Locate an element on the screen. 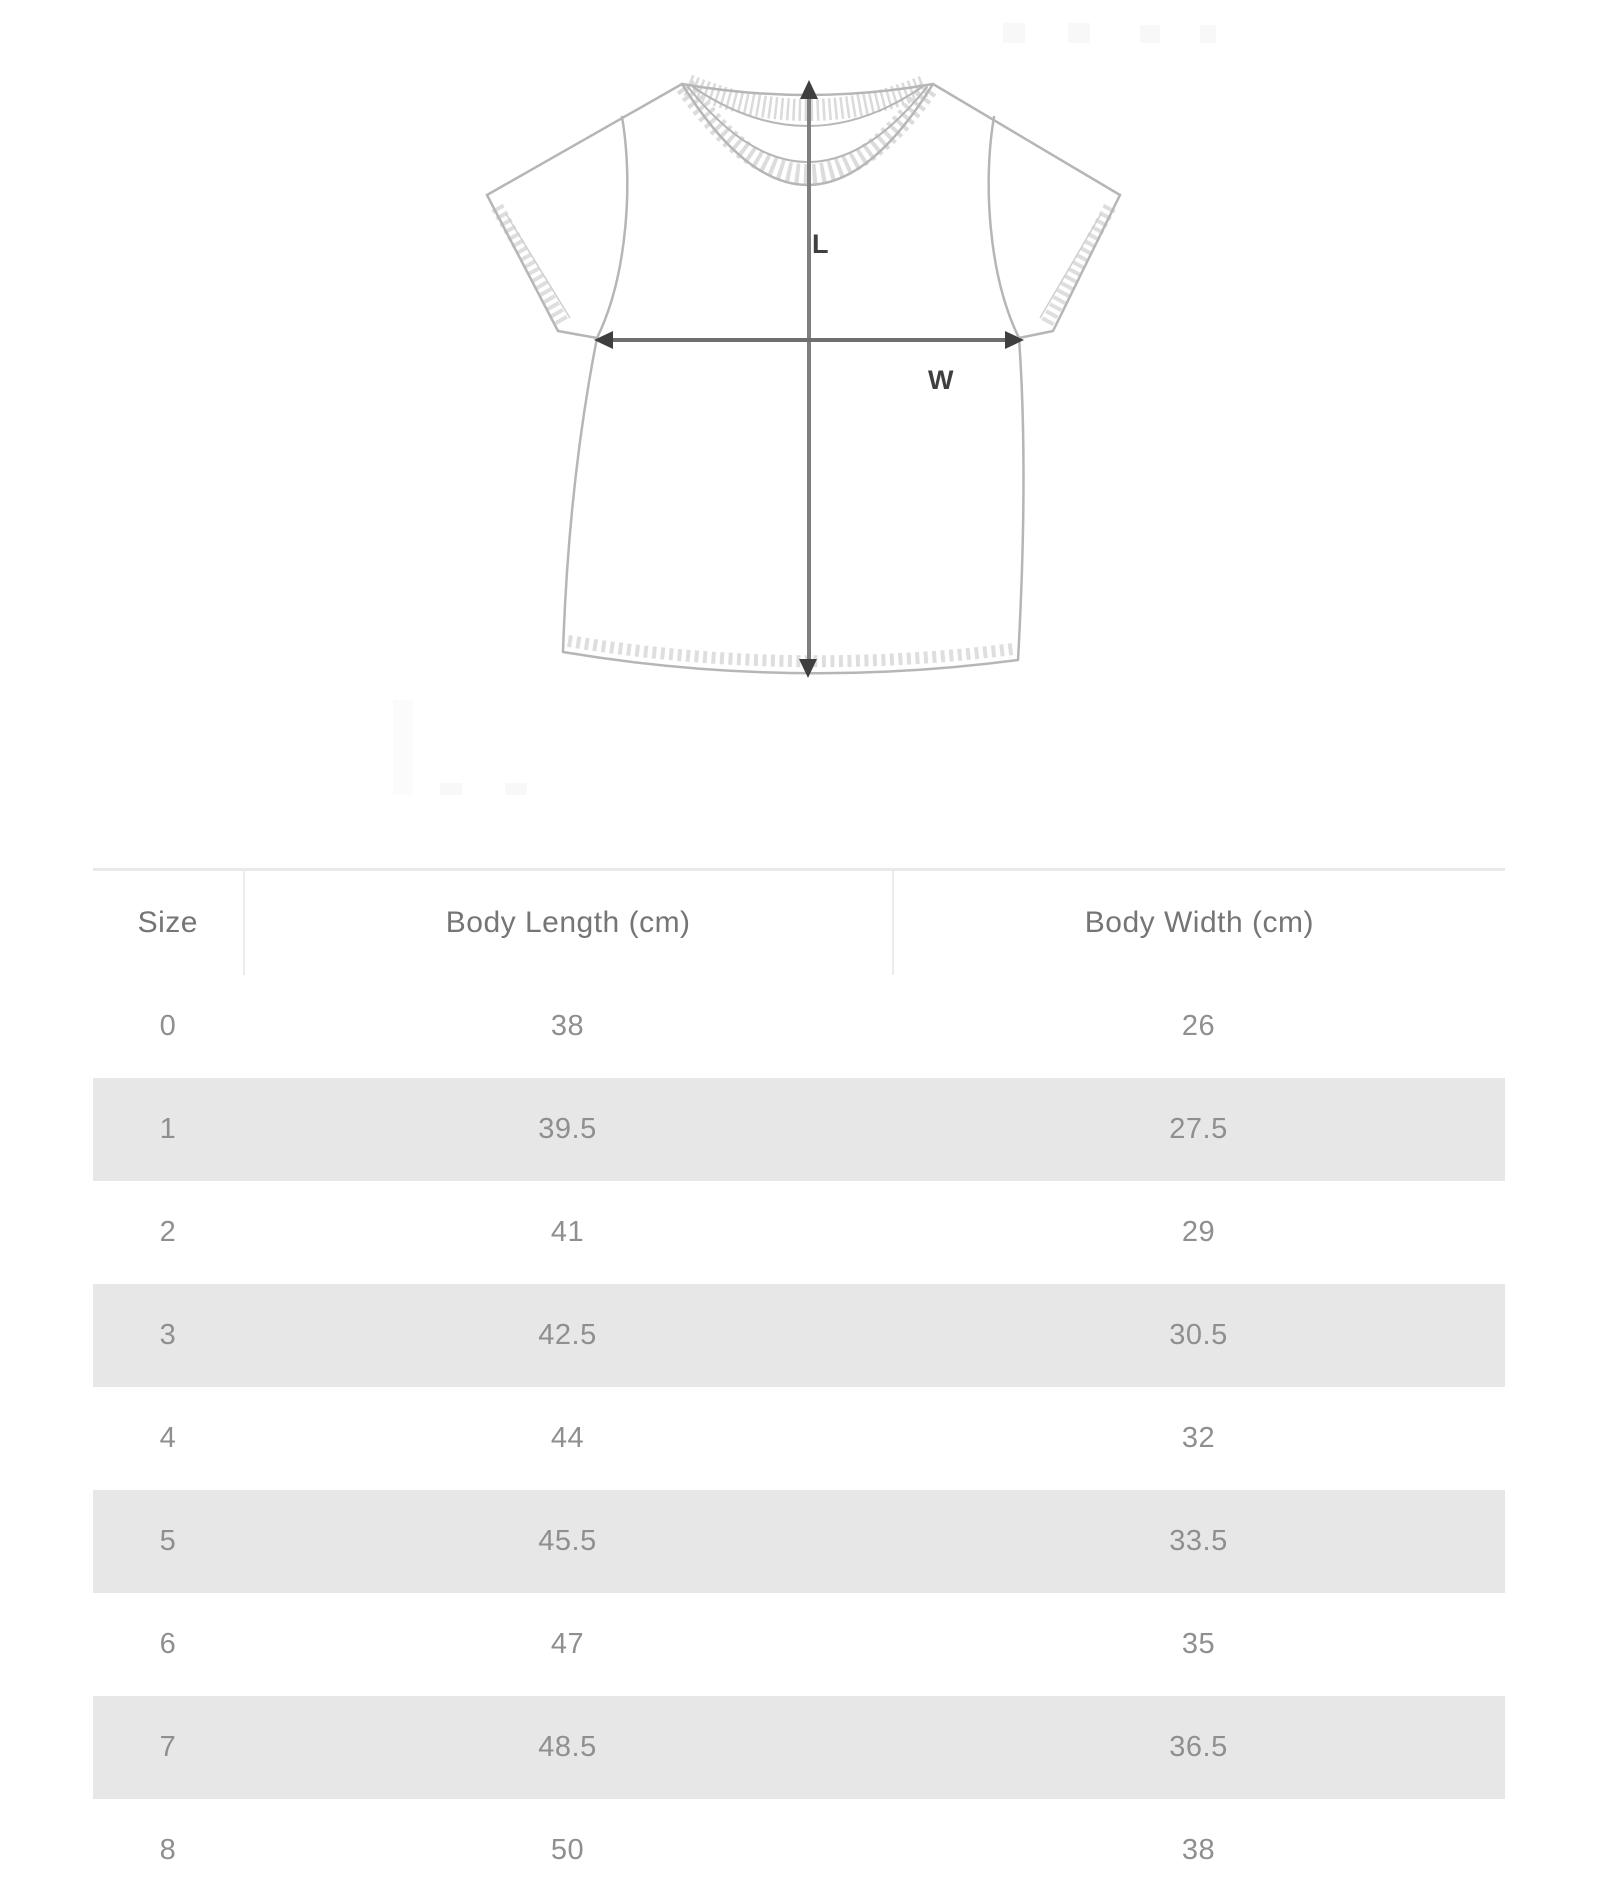  right-sleeve is located at coordinates (1069, 266).